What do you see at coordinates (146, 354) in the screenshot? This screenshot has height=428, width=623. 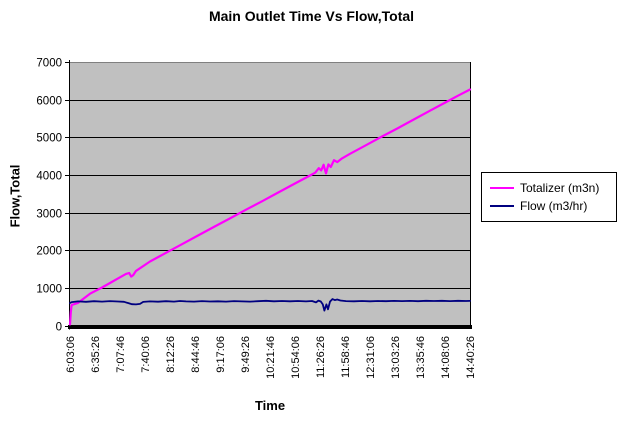 I see `x-tick-label: 7:40:06` at bounding box center [146, 354].